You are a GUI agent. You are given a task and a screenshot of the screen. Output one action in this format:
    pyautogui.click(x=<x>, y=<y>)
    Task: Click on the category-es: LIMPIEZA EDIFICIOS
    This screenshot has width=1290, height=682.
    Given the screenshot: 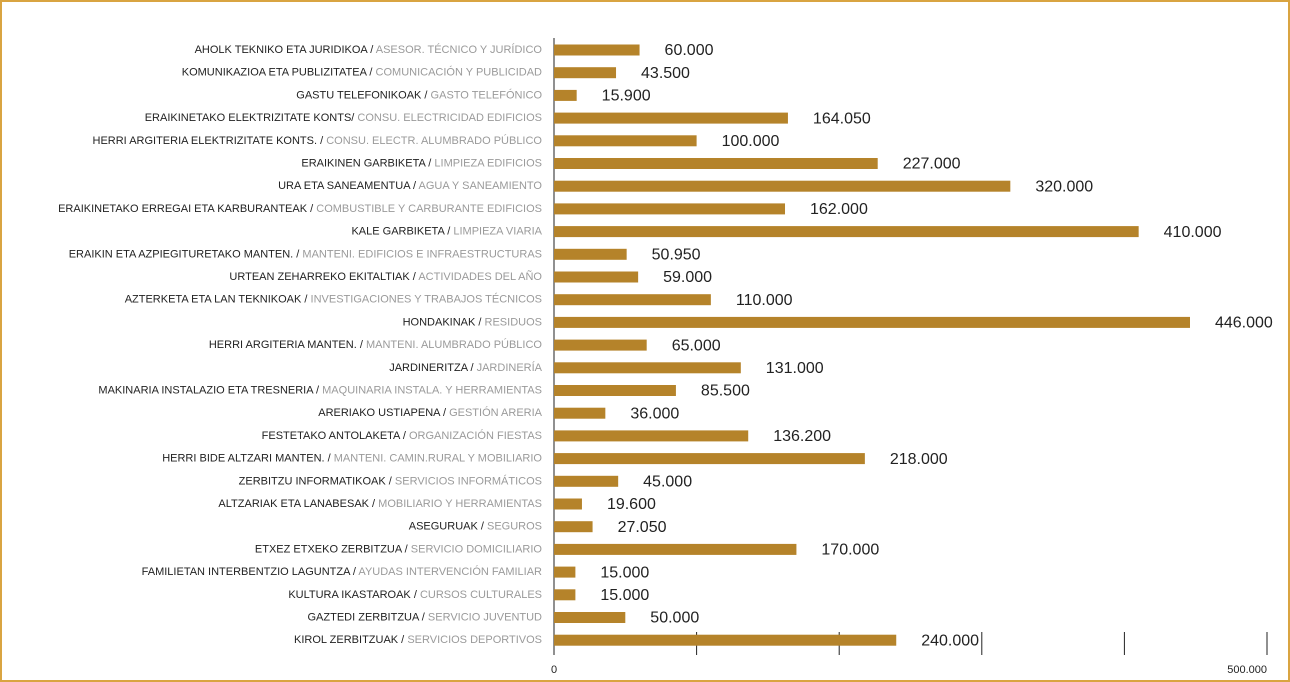 What is the action you would take?
    pyautogui.click(x=488, y=163)
    